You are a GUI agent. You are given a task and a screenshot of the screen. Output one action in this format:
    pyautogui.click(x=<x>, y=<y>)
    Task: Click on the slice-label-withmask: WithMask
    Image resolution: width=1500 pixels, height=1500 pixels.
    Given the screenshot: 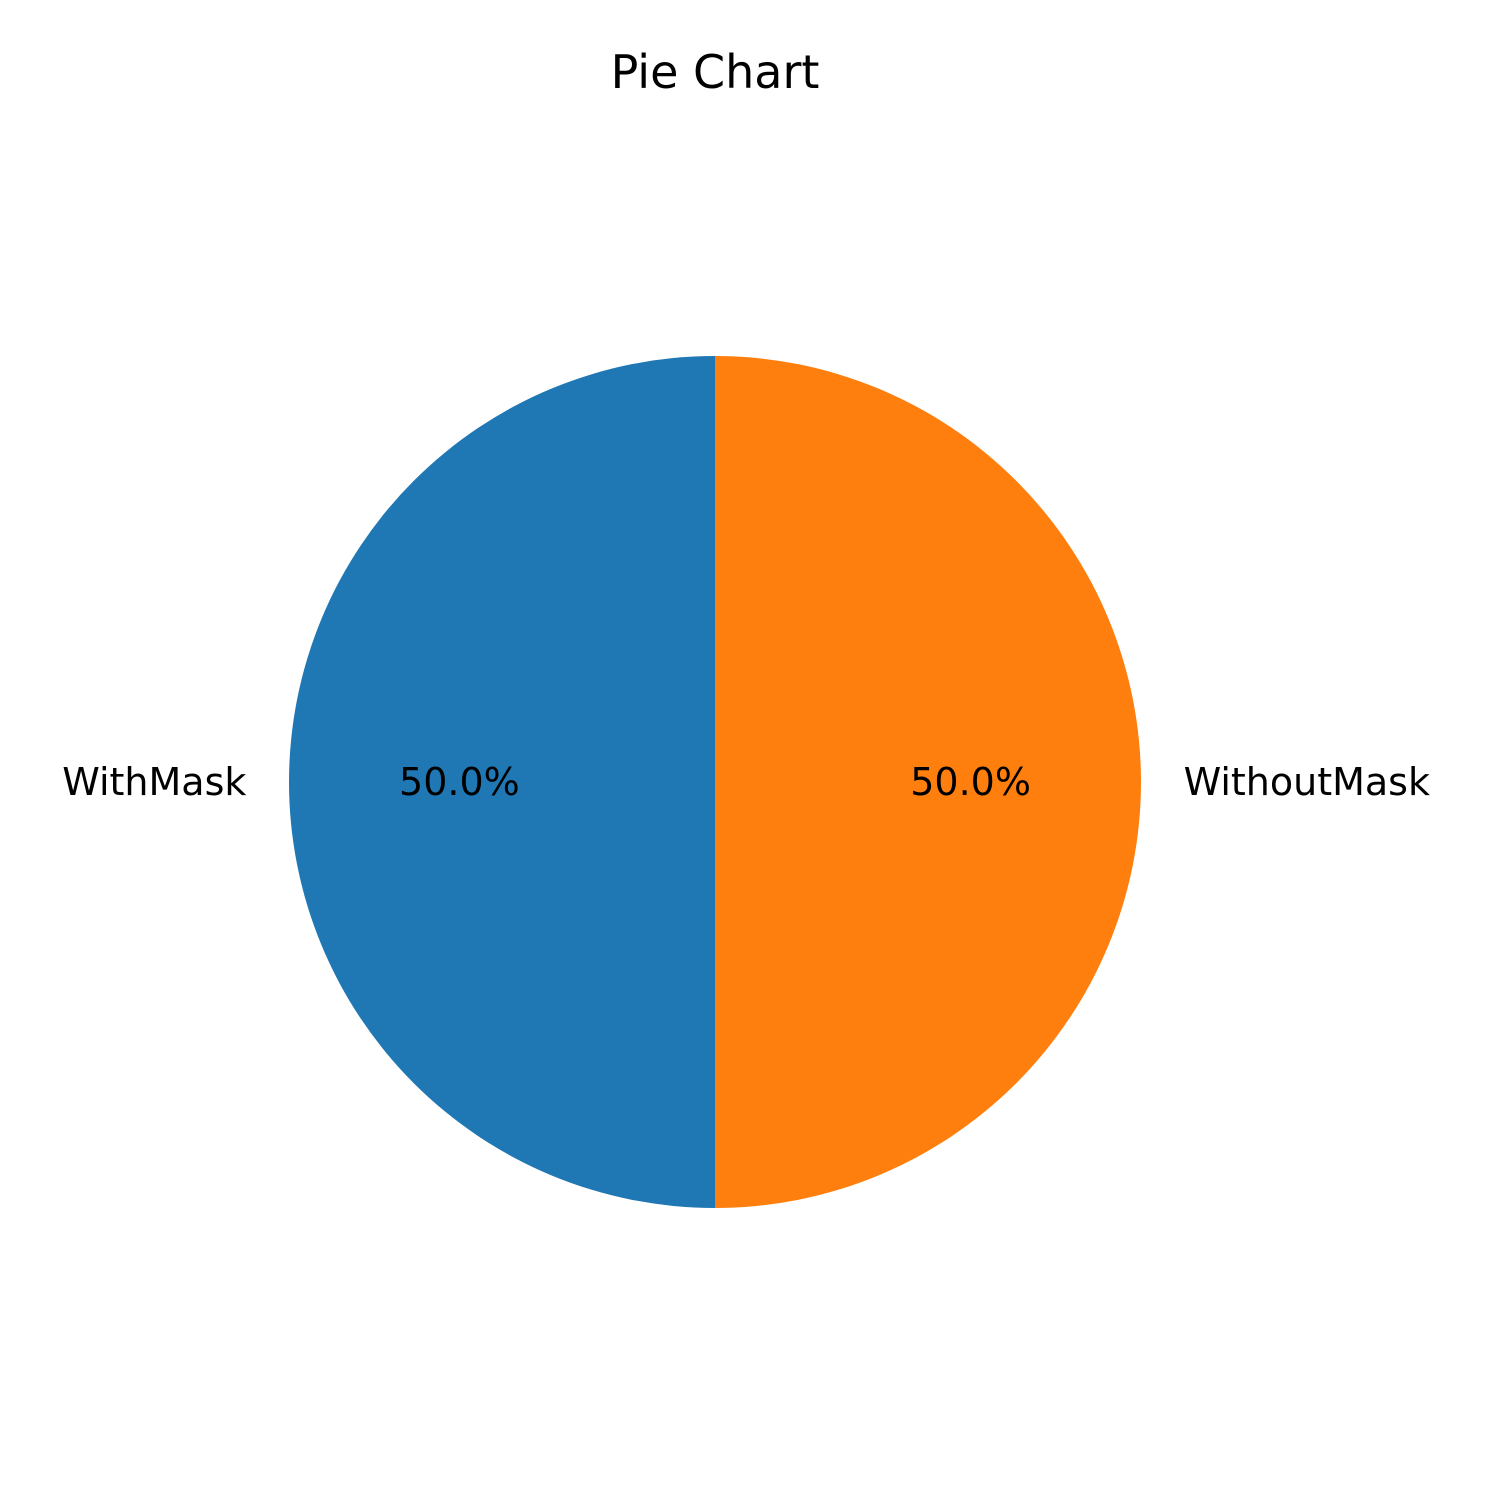 What is the action you would take?
    pyautogui.click(x=154, y=782)
    